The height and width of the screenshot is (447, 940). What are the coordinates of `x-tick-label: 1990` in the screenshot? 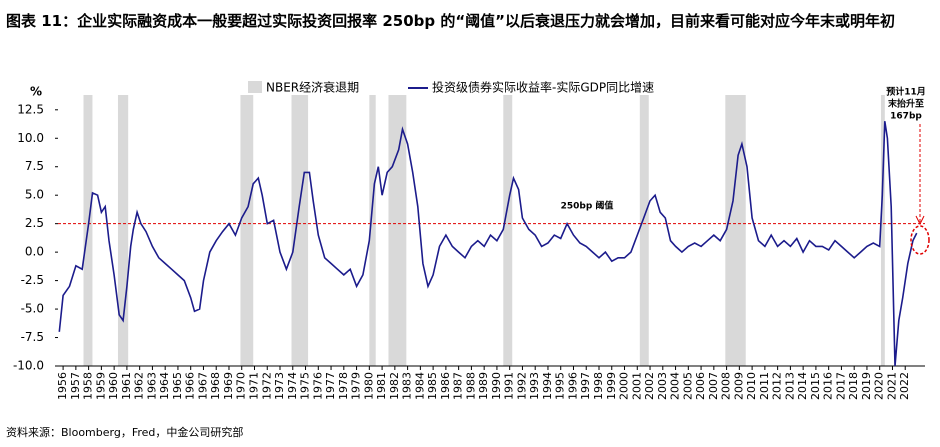 It's located at (496, 386).